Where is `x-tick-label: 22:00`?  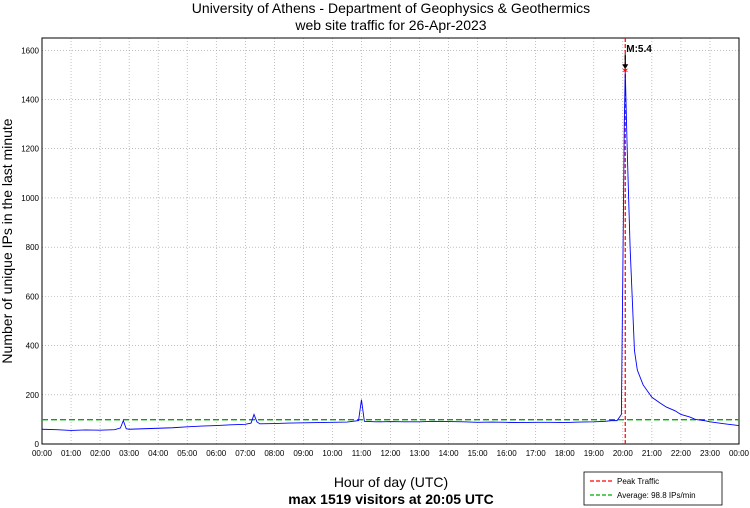 x-tick-label: 22:00 is located at coordinates (681, 453).